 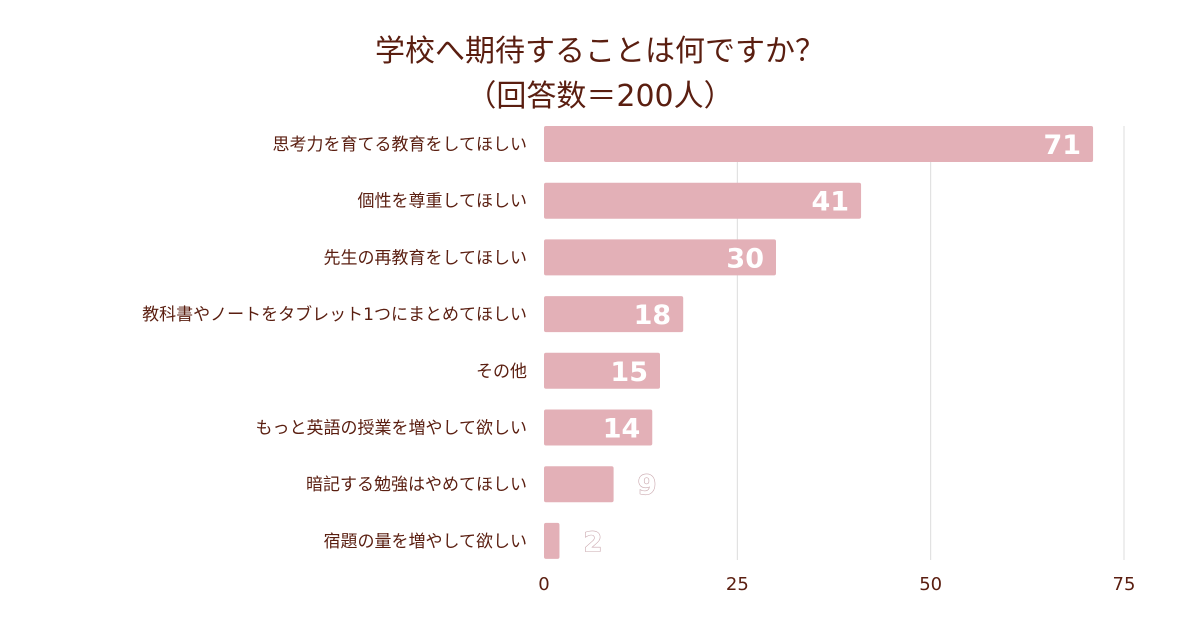 What do you see at coordinates (426, 258) in the screenshot?
I see `category-label: 先生の再教育をしてほしい` at bounding box center [426, 258].